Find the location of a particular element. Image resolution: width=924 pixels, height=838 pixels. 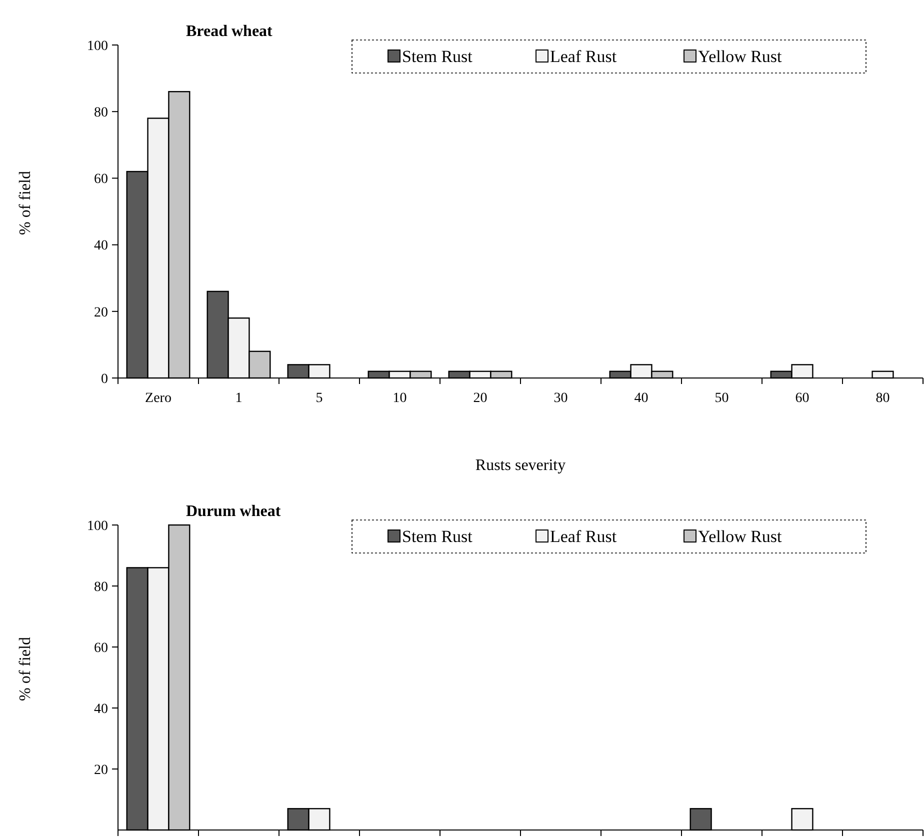

chart-title: Bread wheat is located at coordinates (230, 31).